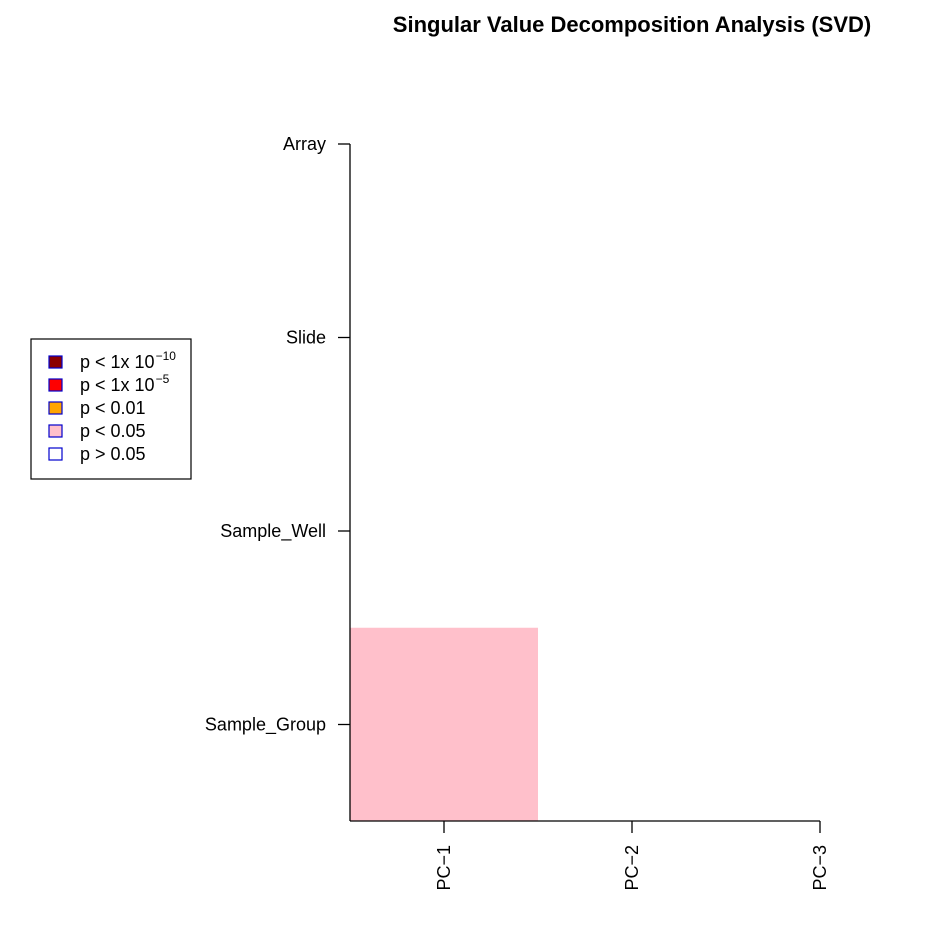 The image size is (932, 939). I want to click on legend-label-1: p < 1x 10−10, so click(128, 360).